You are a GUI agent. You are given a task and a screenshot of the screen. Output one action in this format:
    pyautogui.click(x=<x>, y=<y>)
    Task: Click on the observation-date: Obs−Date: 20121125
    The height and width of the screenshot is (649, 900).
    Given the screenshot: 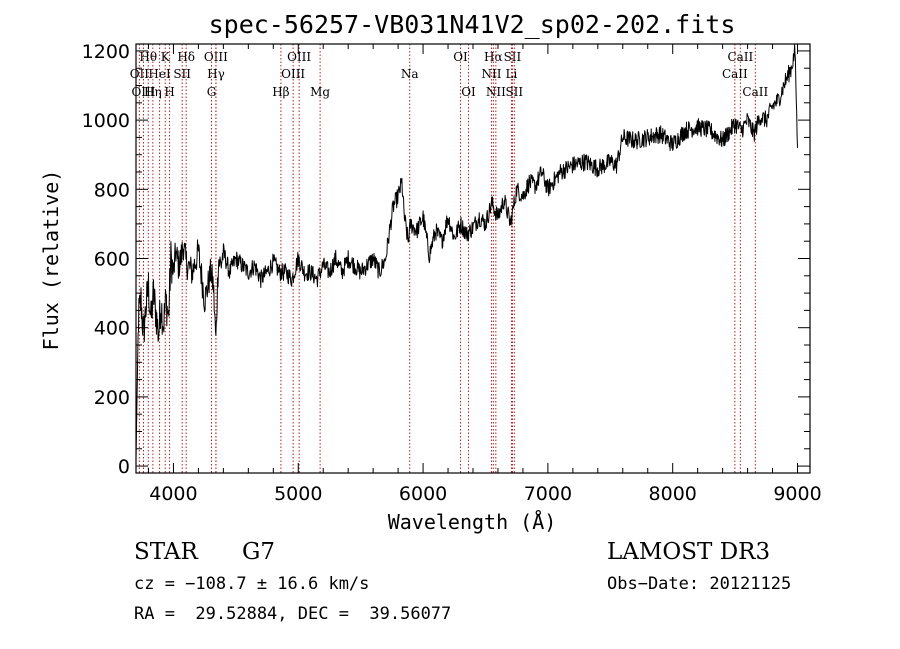 What is the action you would take?
    pyautogui.click(x=699, y=584)
    